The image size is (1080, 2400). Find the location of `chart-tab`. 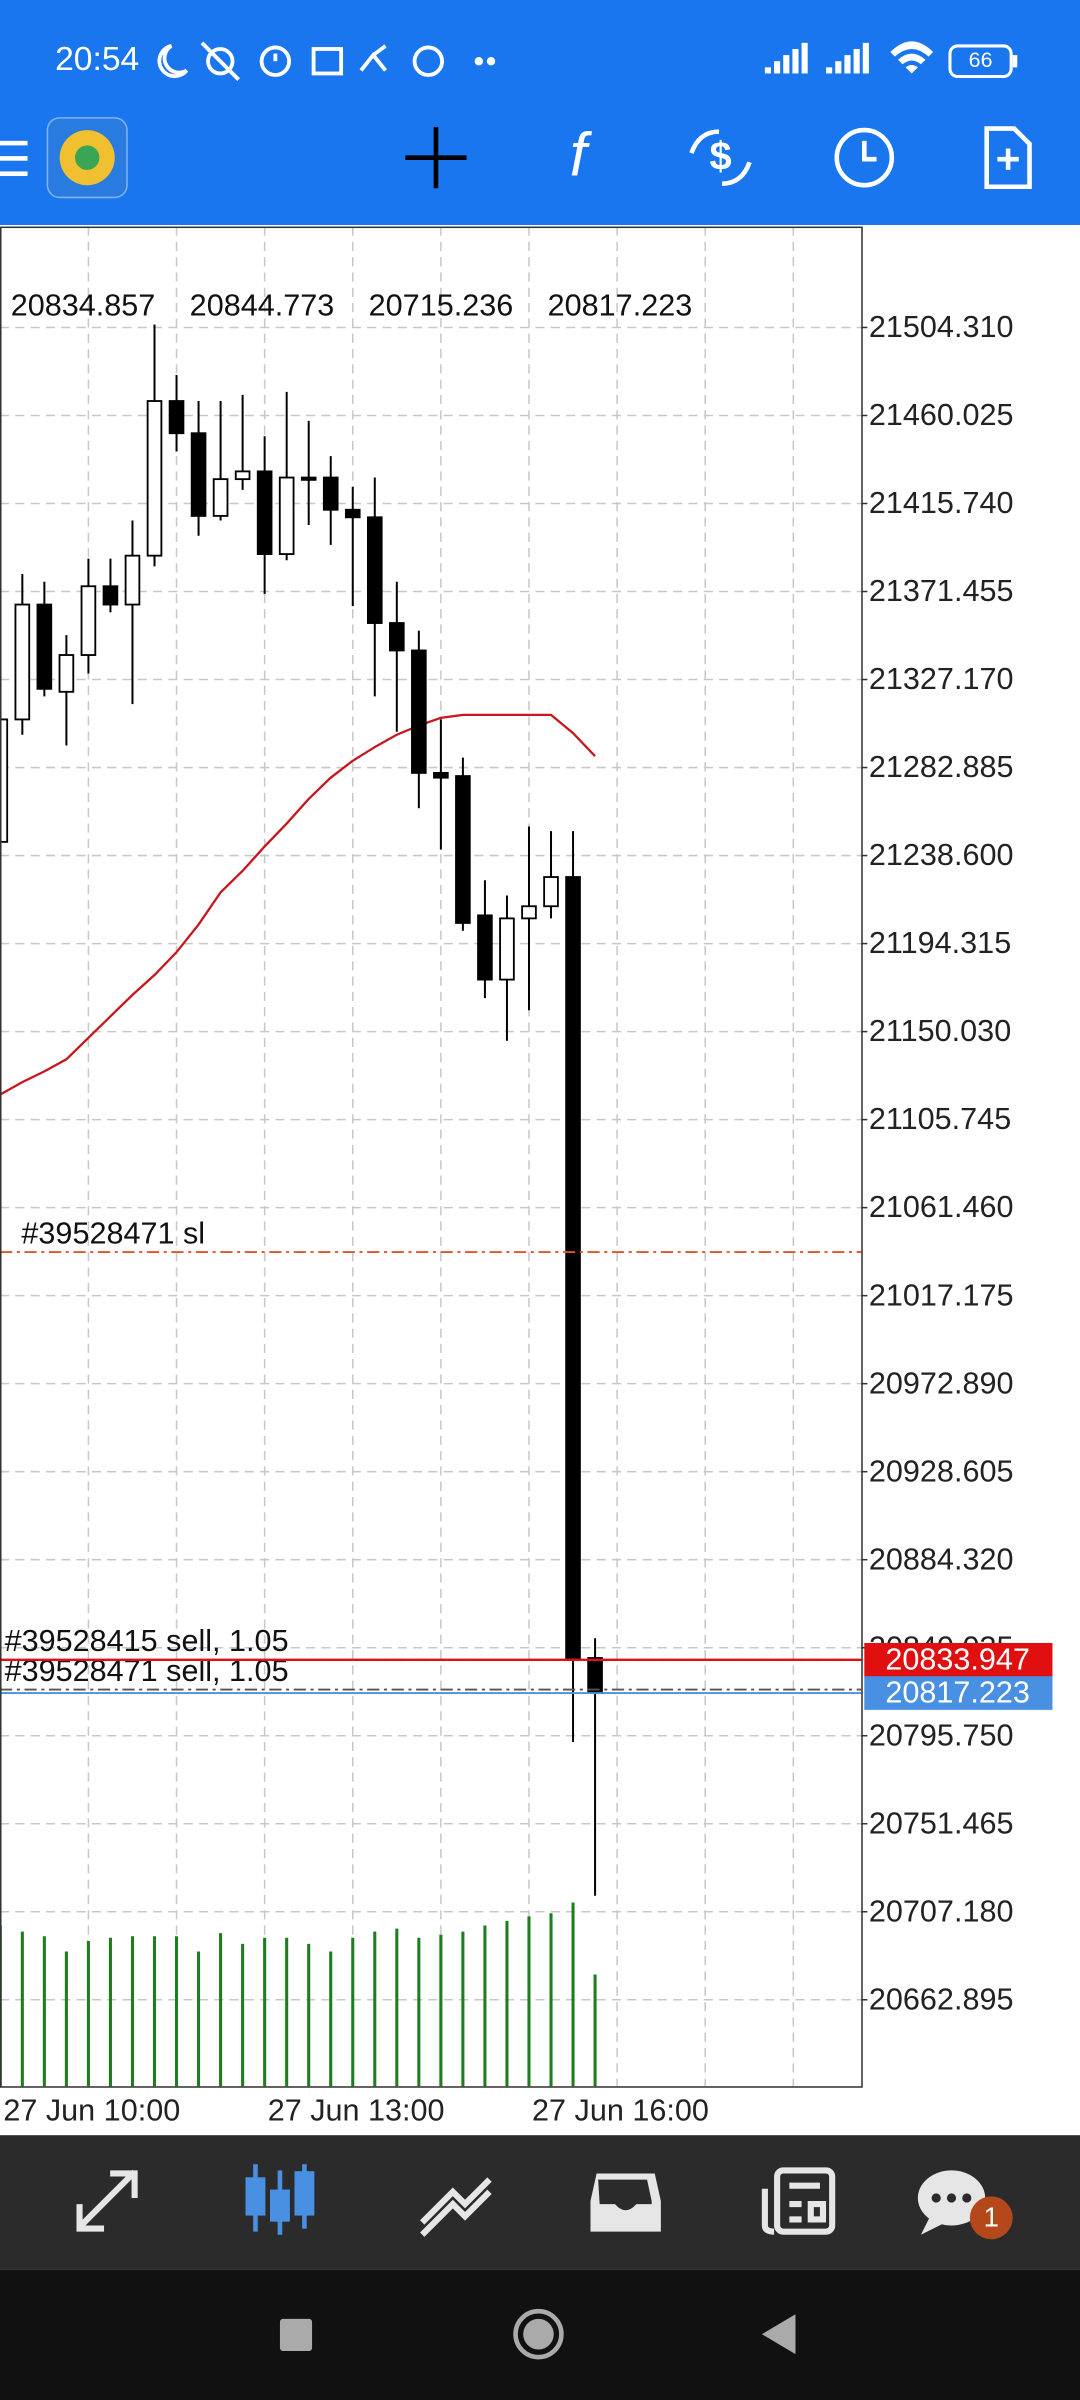

chart-tab is located at coordinates (280, 2199).